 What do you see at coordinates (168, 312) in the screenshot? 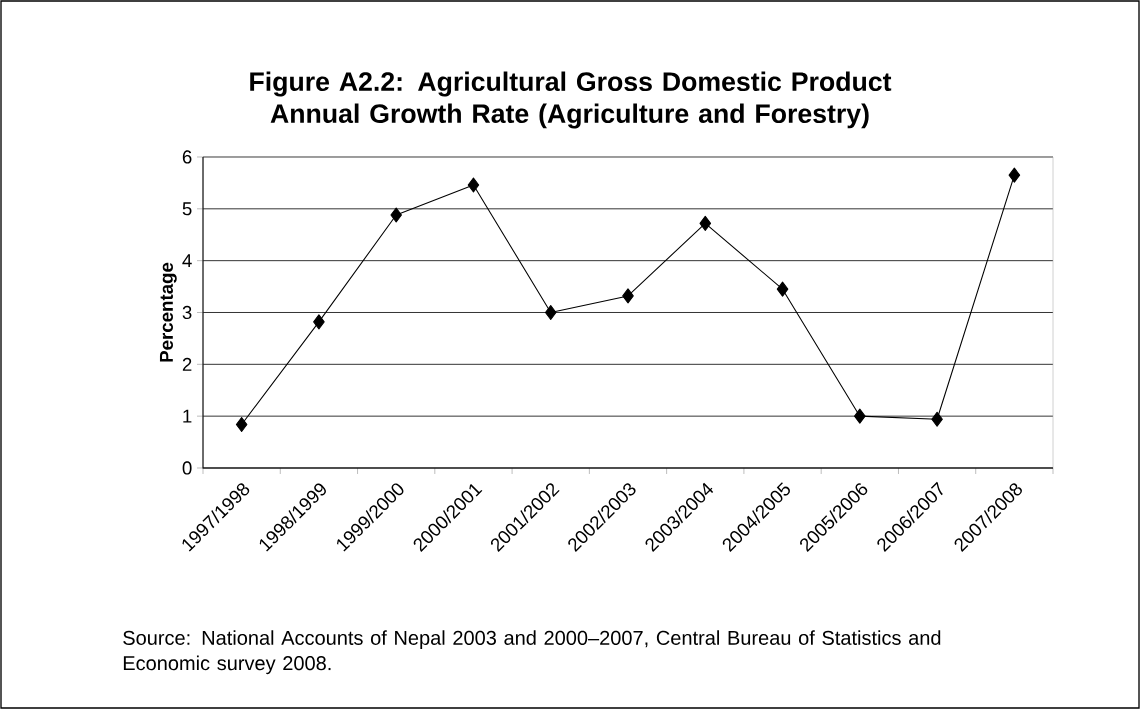
I see `y-axis-title: Percentage` at bounding box center [168, 312].